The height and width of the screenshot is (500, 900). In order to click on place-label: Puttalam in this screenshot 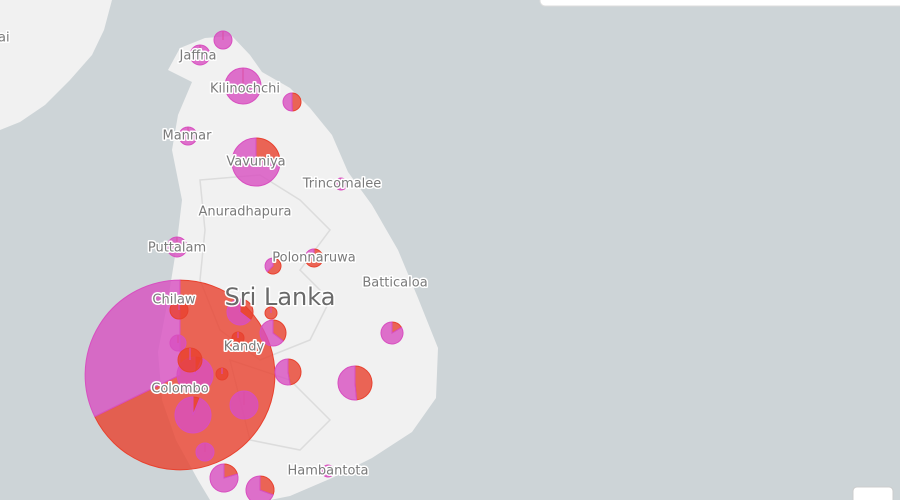, I will do `click(177, 248)`.